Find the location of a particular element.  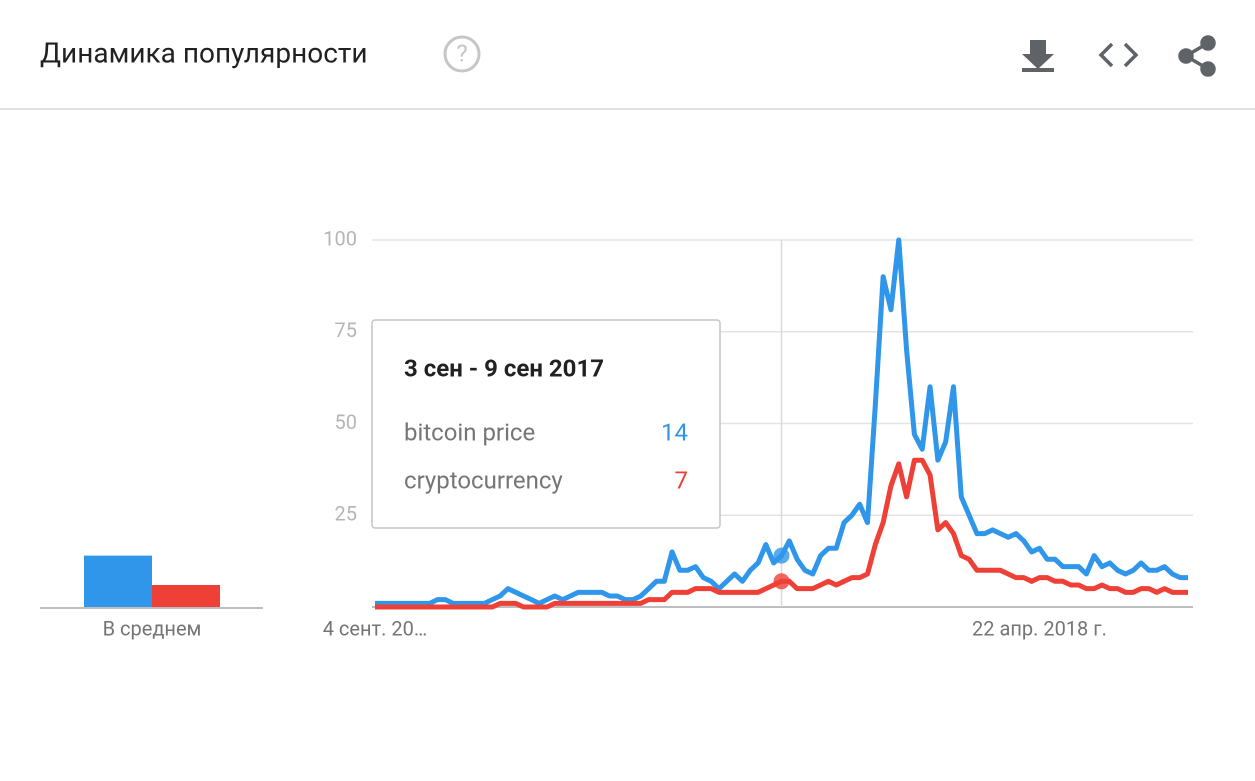

tooltip-value: 7 is located at coordinates (682, 480).